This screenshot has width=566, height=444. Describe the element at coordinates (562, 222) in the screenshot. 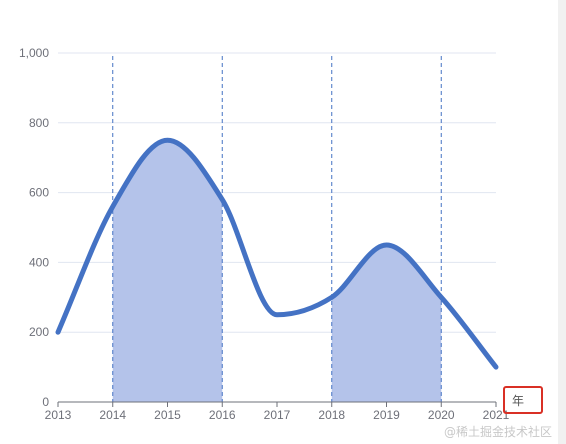

I see `scrollbar` at that location.